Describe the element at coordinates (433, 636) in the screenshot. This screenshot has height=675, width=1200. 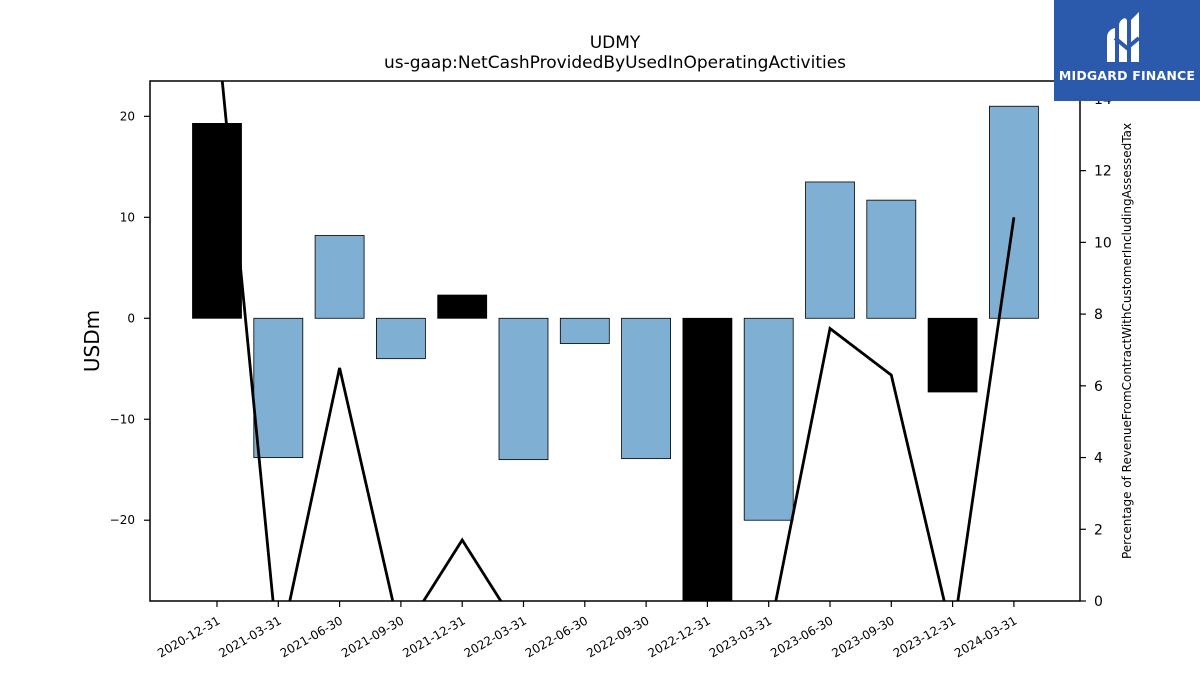
I see `x-tick-label: 2021-12-31` at that location.